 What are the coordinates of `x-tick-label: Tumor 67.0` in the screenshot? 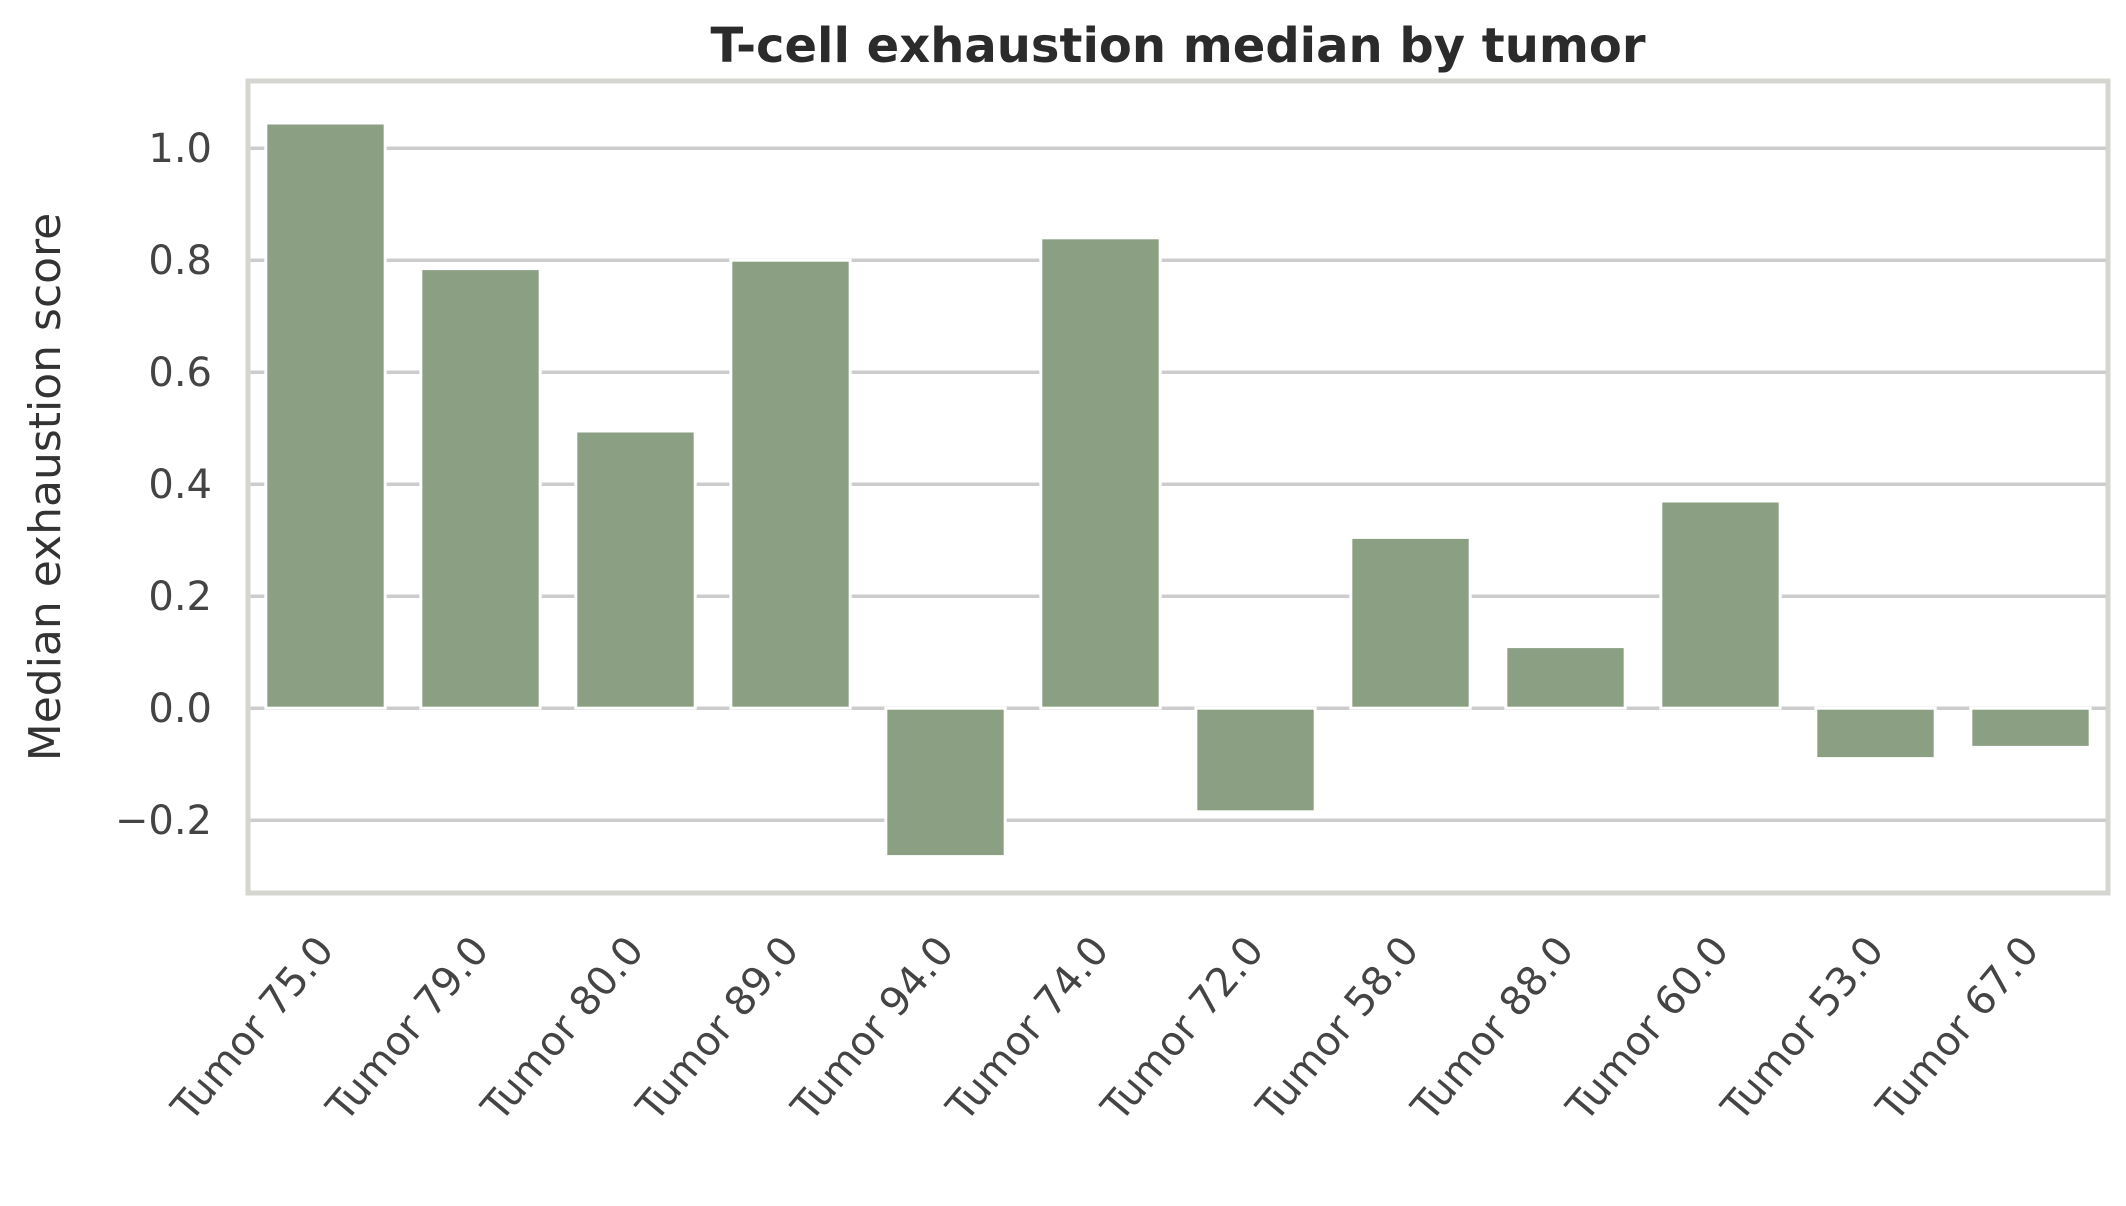 It's located at (1957, 1029).